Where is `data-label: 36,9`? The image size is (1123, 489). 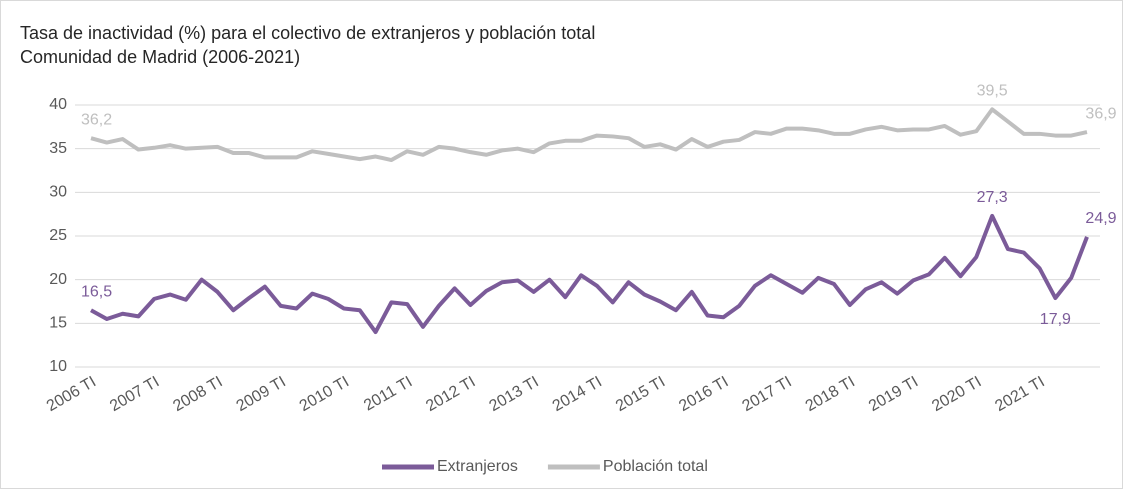
data-label: 36,9 is located at coordinates (1100, 113).